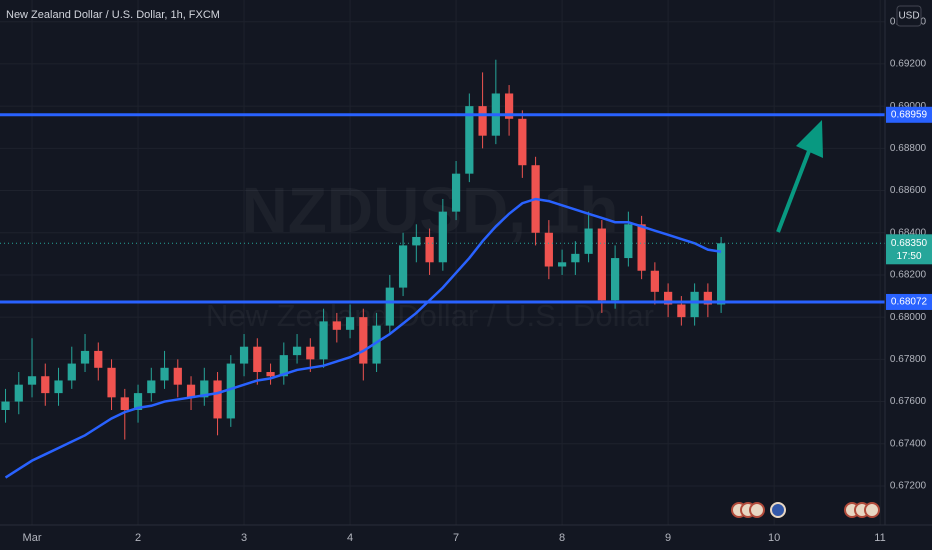 The height and width of the screenshot is (550, 932). I want to click on x-tick-label: Mar, so click(32, 538).